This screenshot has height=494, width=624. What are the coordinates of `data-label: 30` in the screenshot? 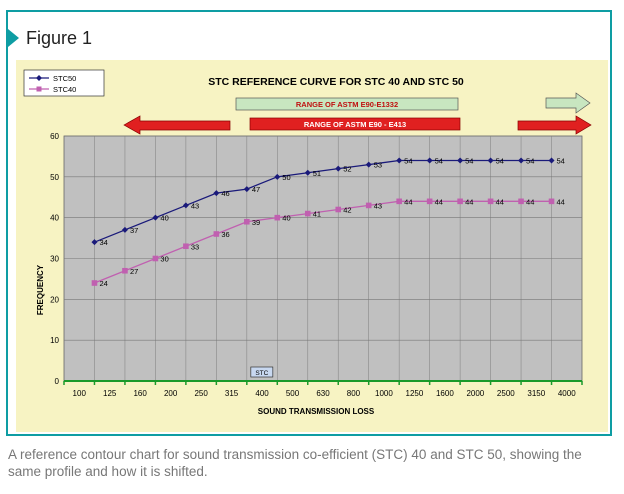 It's located at (164, 259).